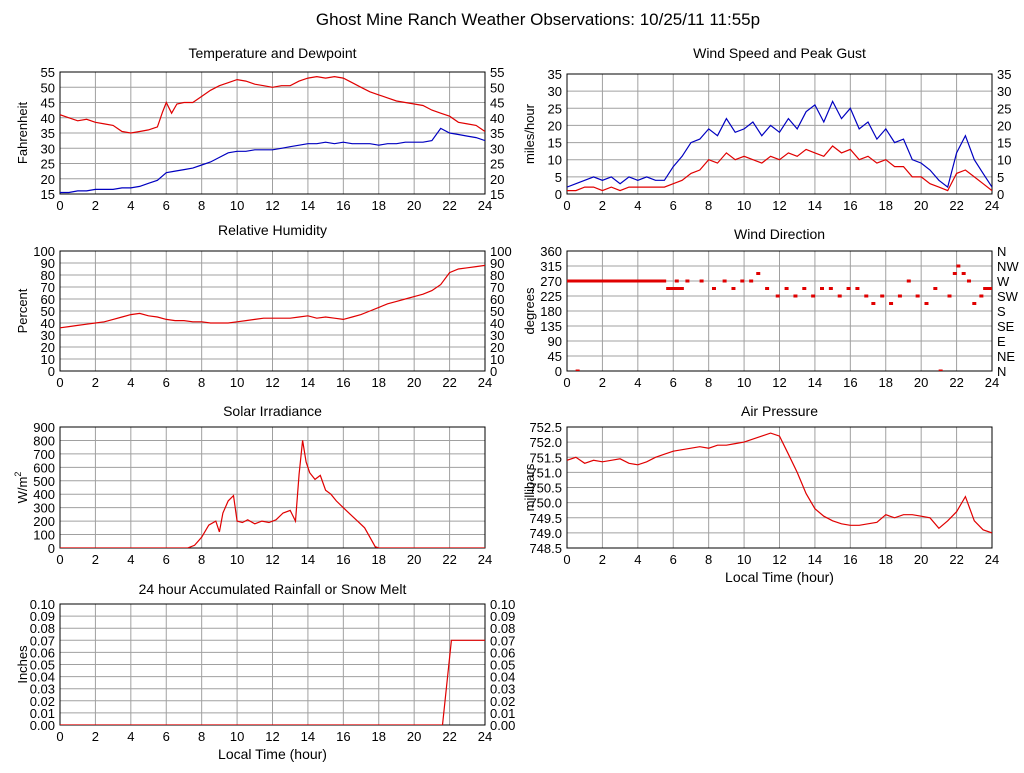  Describe the element at coordinates (166, 382) in the screenshot. I see `rh-xtick-label: 6` at that location.